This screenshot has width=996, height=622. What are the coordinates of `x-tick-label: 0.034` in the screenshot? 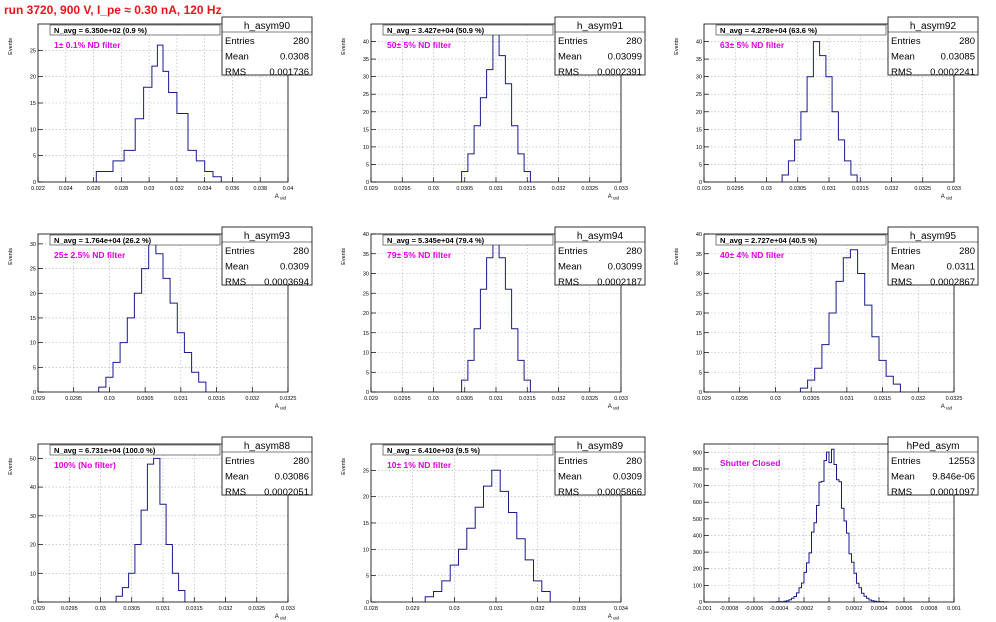 It's located at (621, 609).